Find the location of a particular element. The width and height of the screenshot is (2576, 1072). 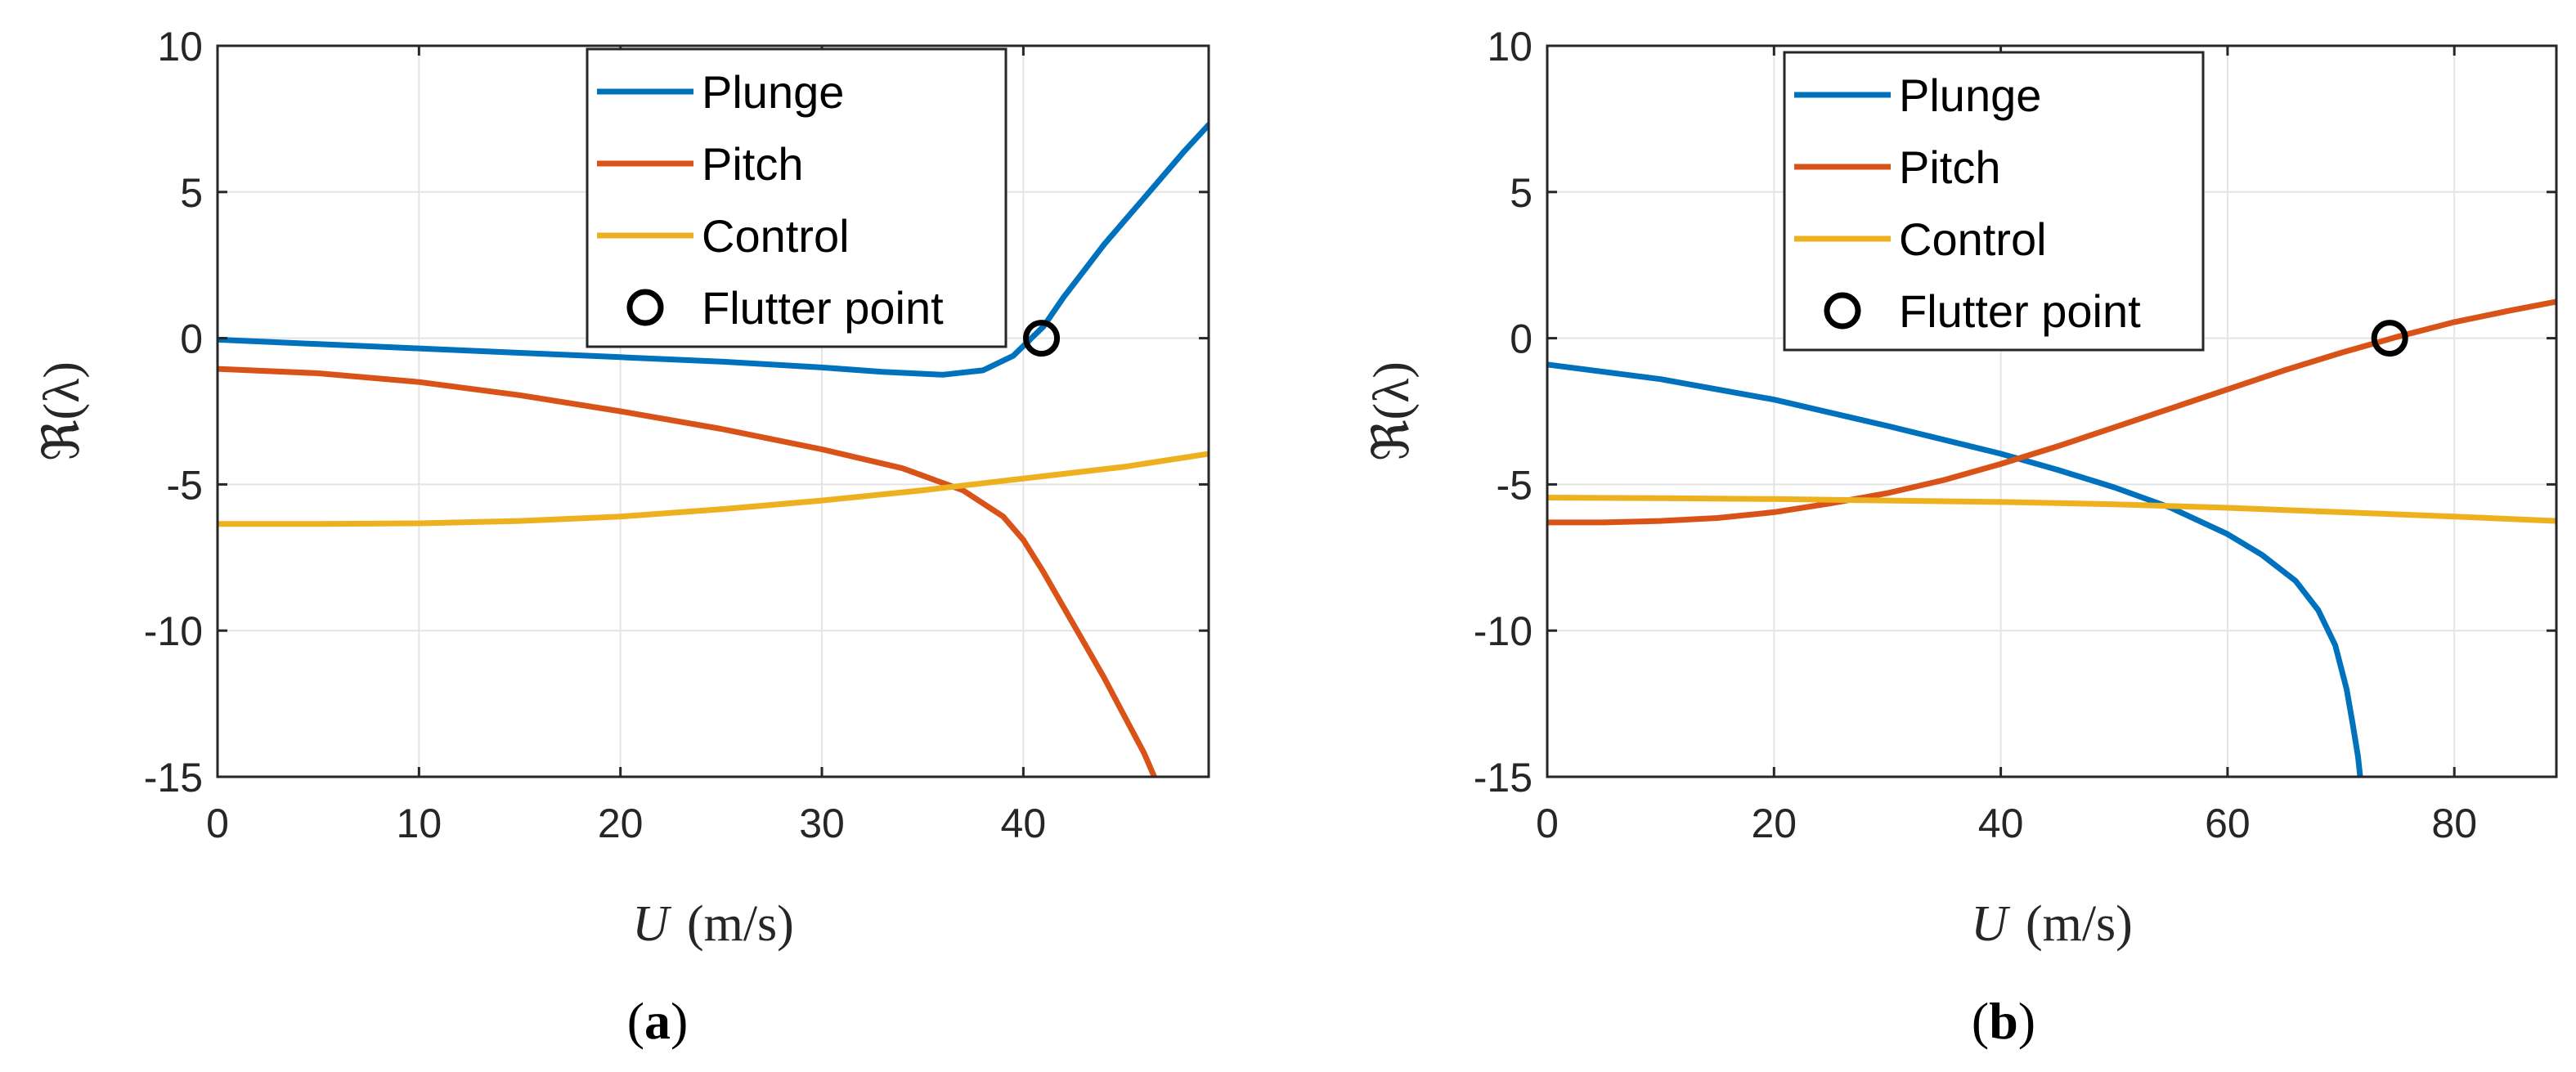

chart-a-caption-letter: a is located at coordinates (657, 1021).